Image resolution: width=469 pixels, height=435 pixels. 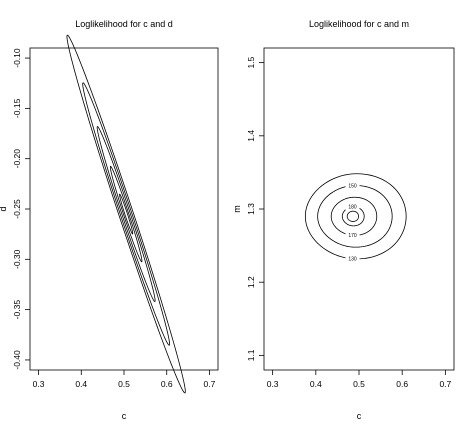 I want to click on y-tick-label: -0.35, so click(x=17, y=310).